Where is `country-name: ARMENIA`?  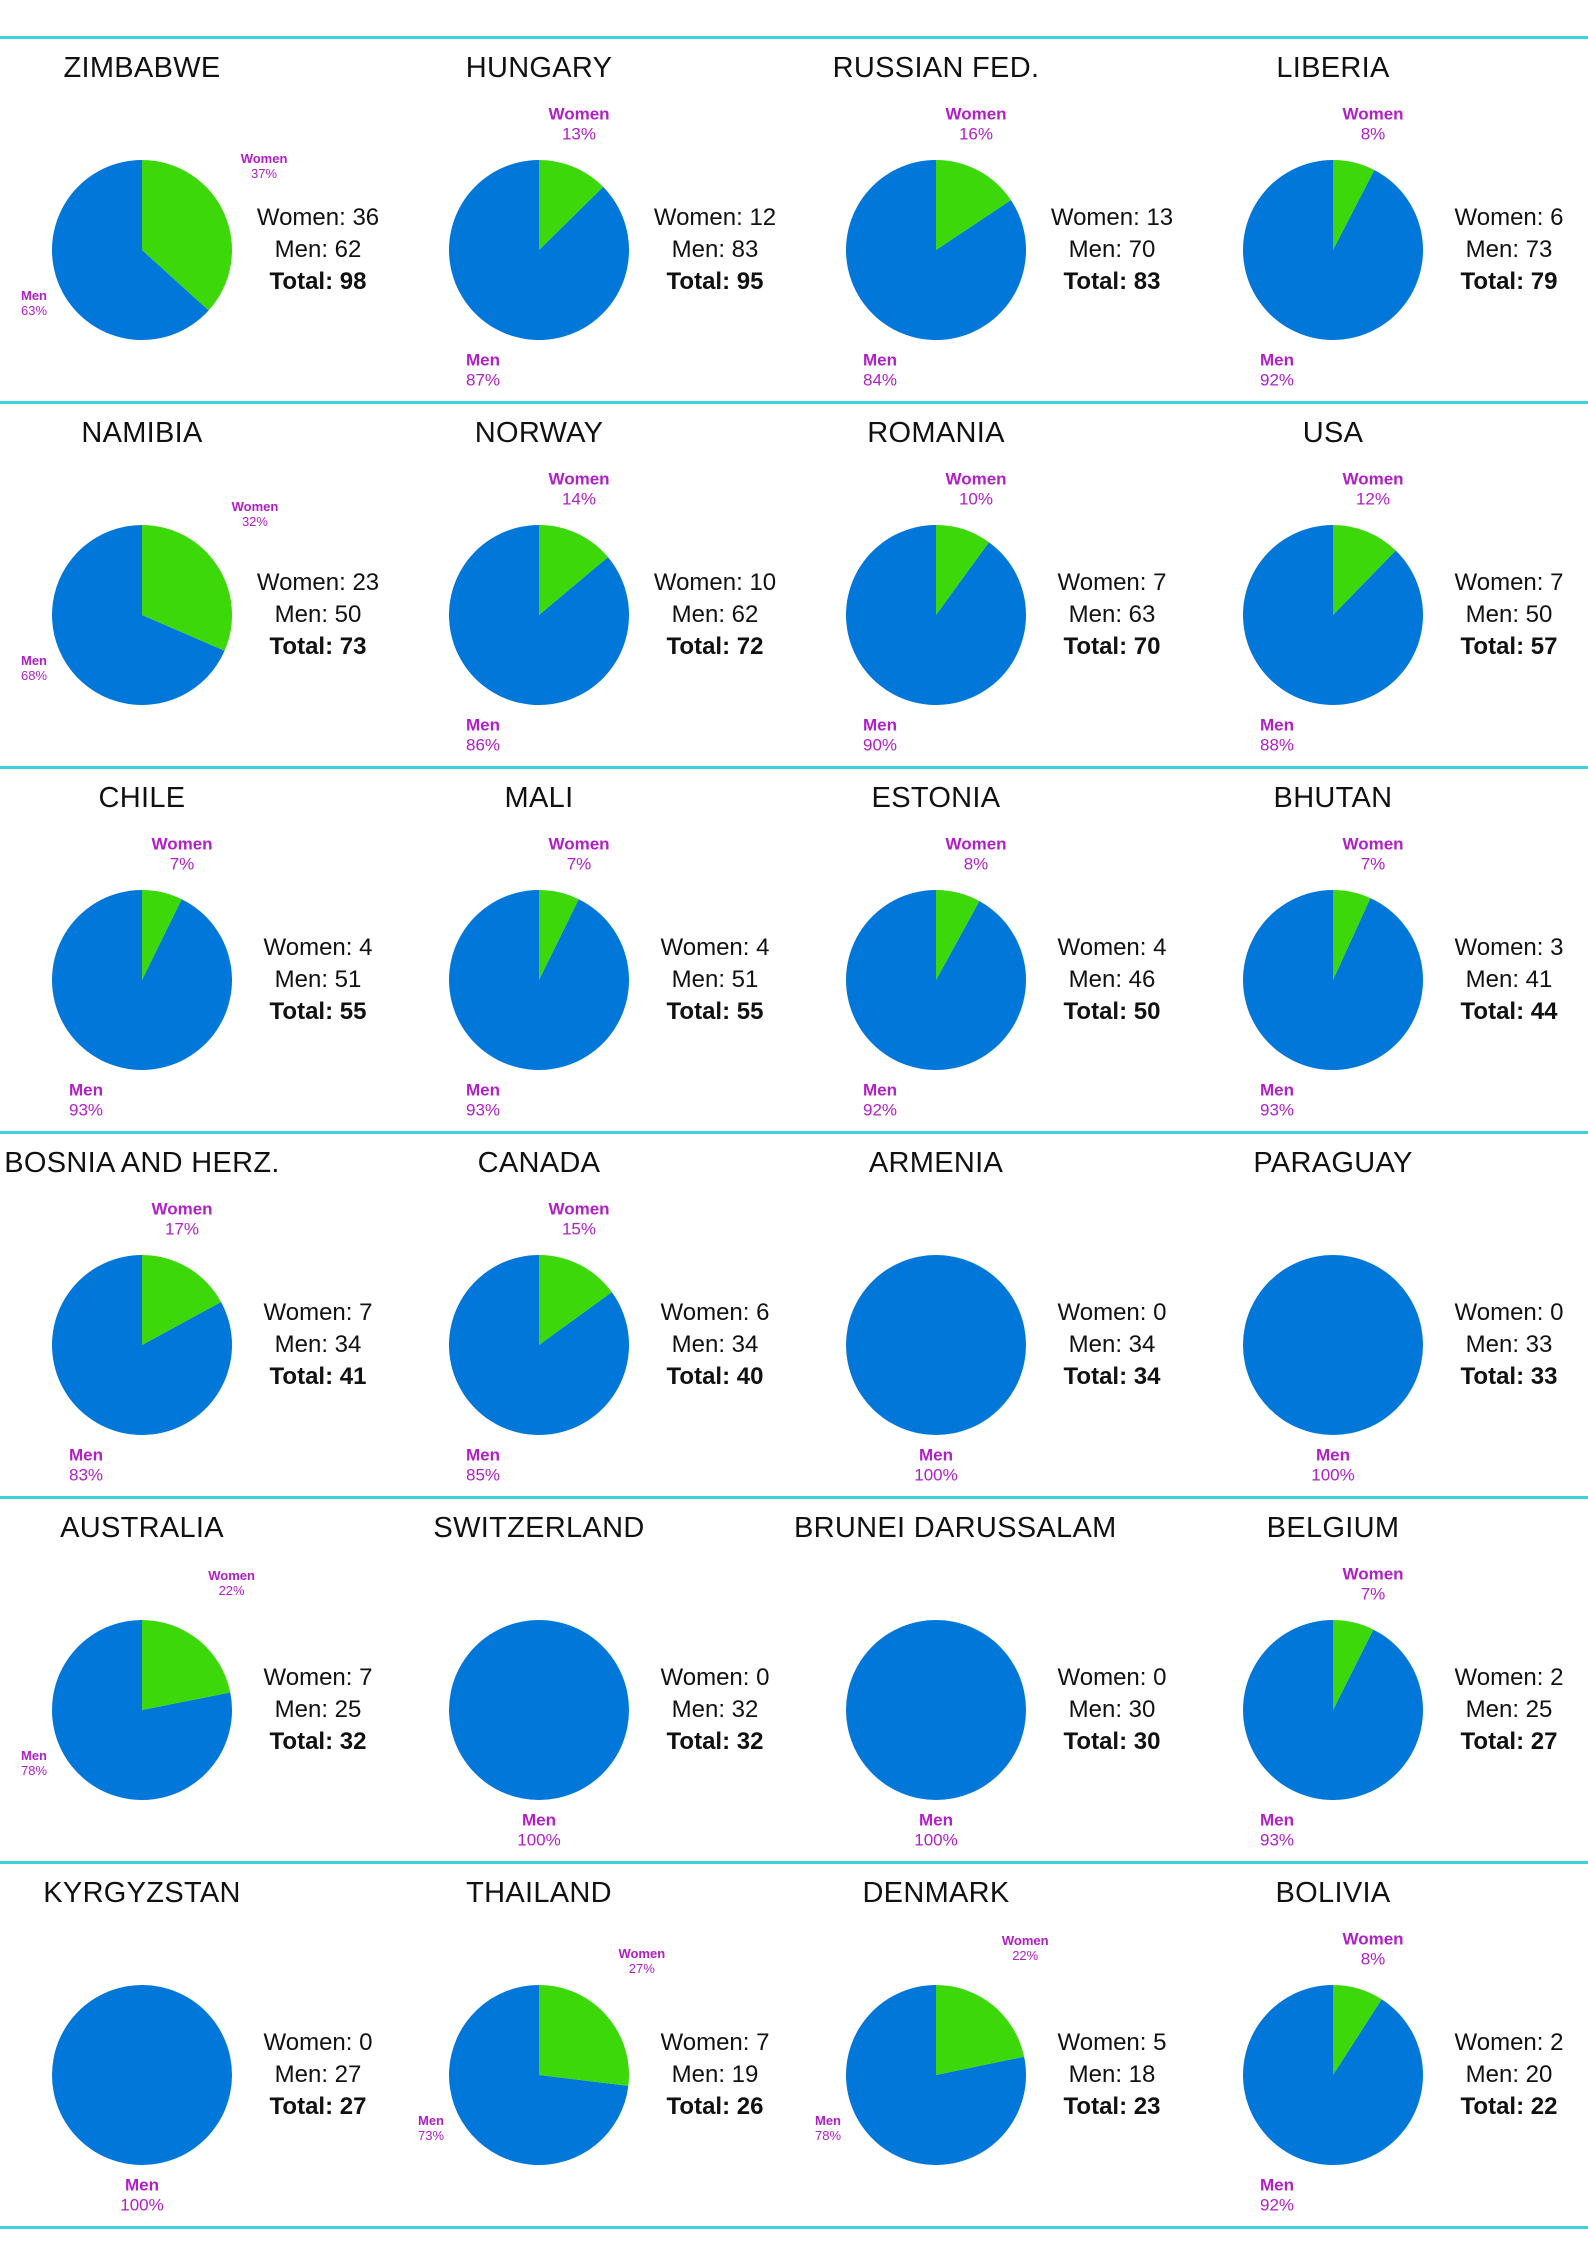 country-name: ARMENIA is located at coordinates (936, 1163).